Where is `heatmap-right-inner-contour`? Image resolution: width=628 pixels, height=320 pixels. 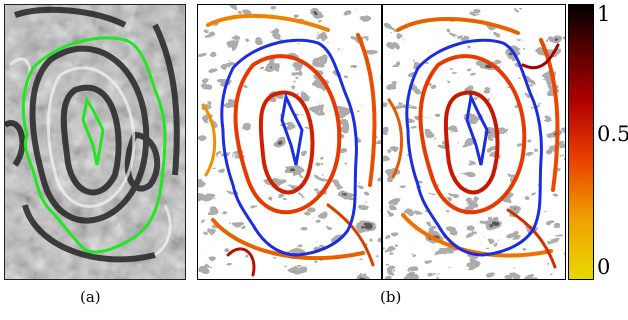
heatmap-right-inner-contour is located at coordinates (477, 129).